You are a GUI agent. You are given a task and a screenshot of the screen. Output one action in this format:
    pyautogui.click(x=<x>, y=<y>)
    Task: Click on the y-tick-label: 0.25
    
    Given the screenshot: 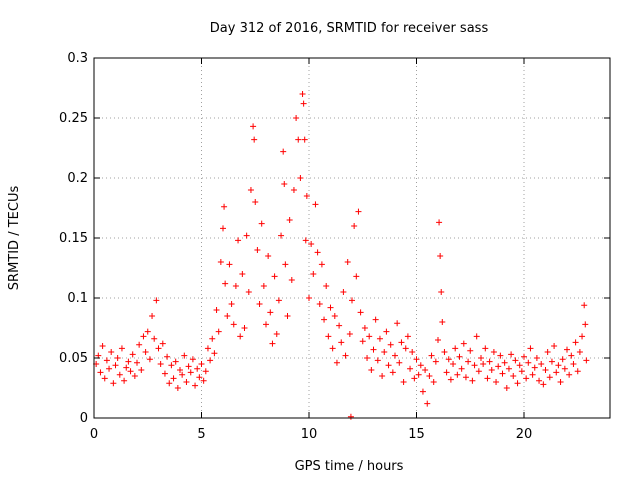 What is the action you would take?
    pyautogui.click(x=73, y=118)
    